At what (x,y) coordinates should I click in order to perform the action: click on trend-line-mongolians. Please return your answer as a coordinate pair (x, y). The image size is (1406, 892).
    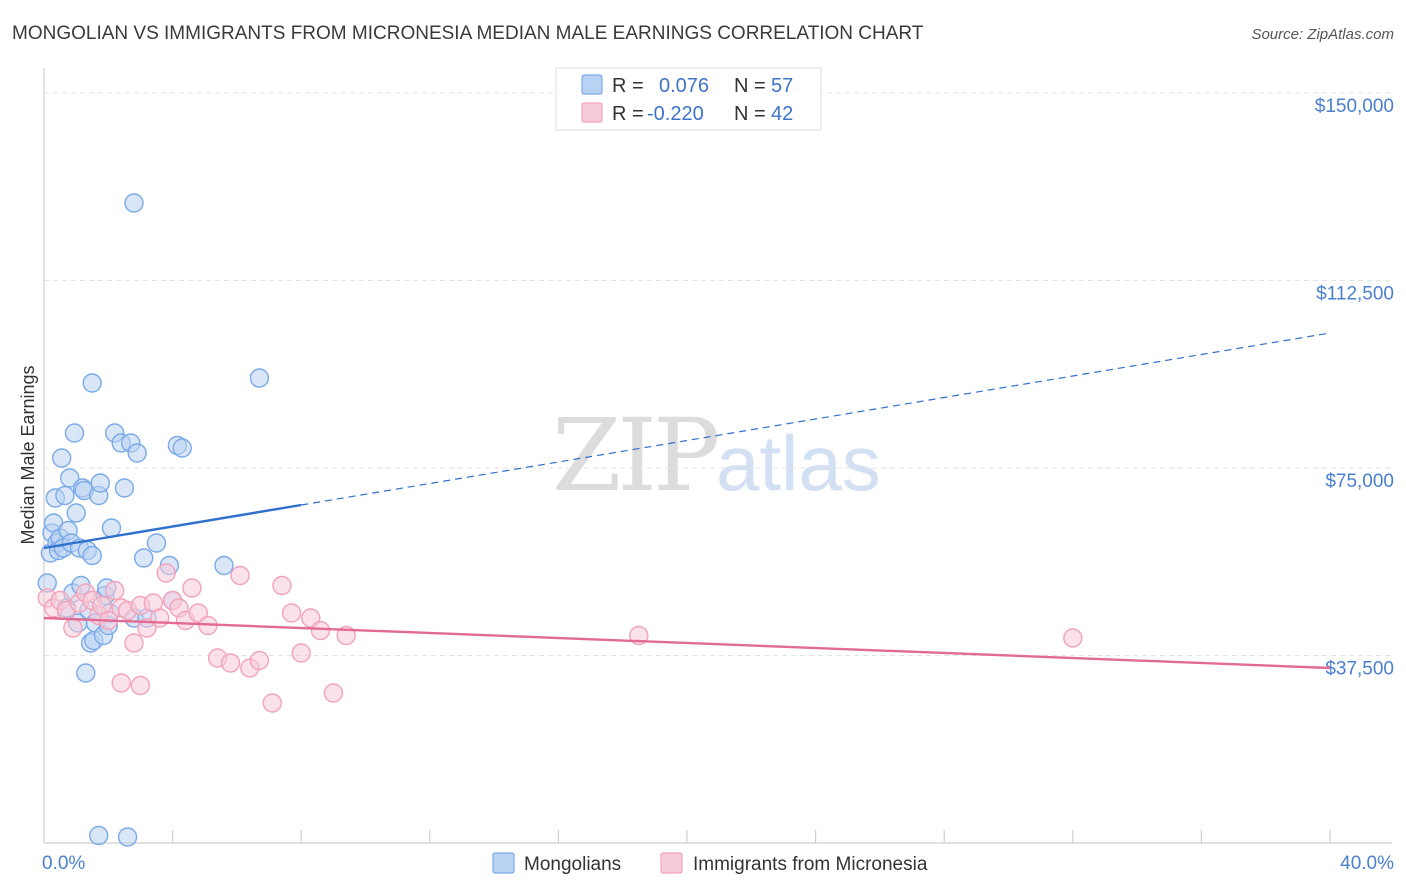
    Looking at the image, I should click on (172, 526).